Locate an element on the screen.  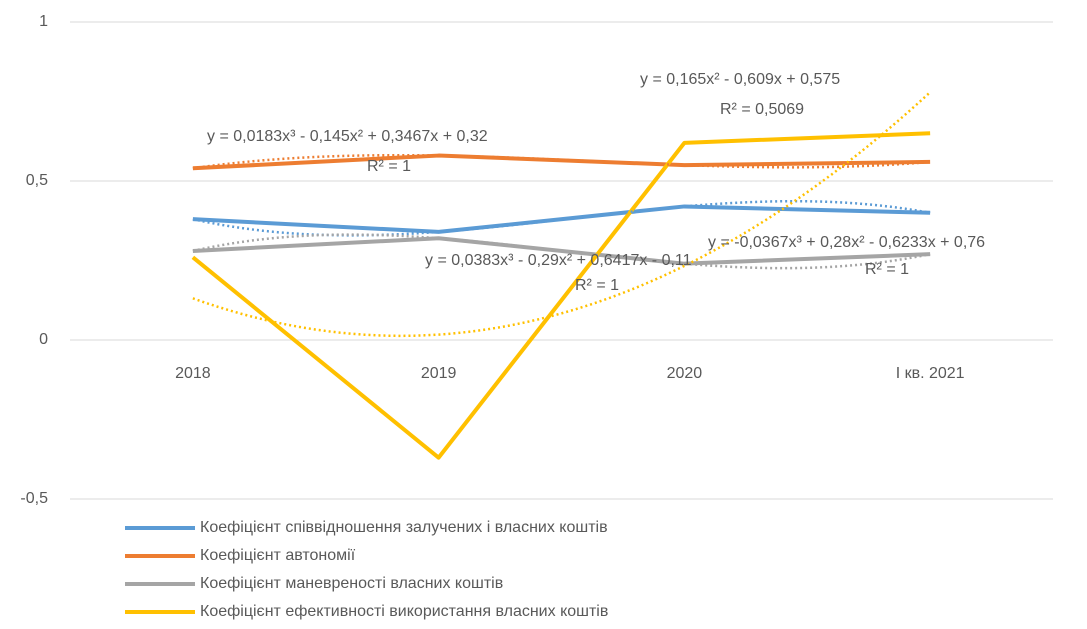
y-tick-label: -0,5 is located at coordinates (34, 498).